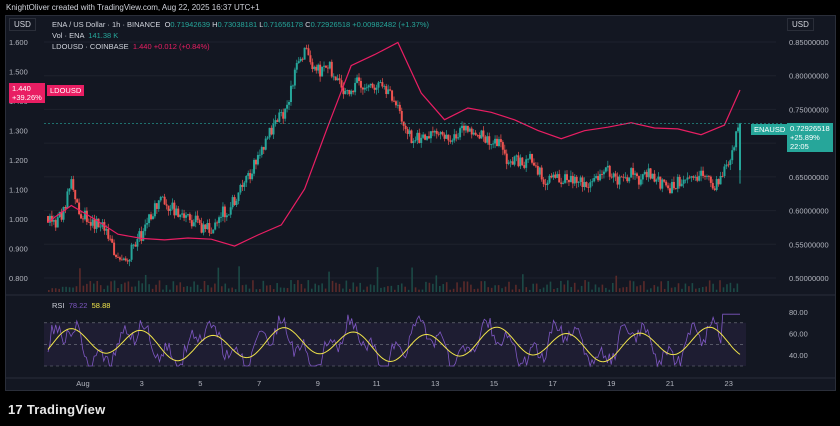 Image resolution: width=840 pixels, height=426 pixels. Describe the element at coordinates (90, 46) in the screenshot. I see `compare-label: LDOUSD · COINBASE` at that location.